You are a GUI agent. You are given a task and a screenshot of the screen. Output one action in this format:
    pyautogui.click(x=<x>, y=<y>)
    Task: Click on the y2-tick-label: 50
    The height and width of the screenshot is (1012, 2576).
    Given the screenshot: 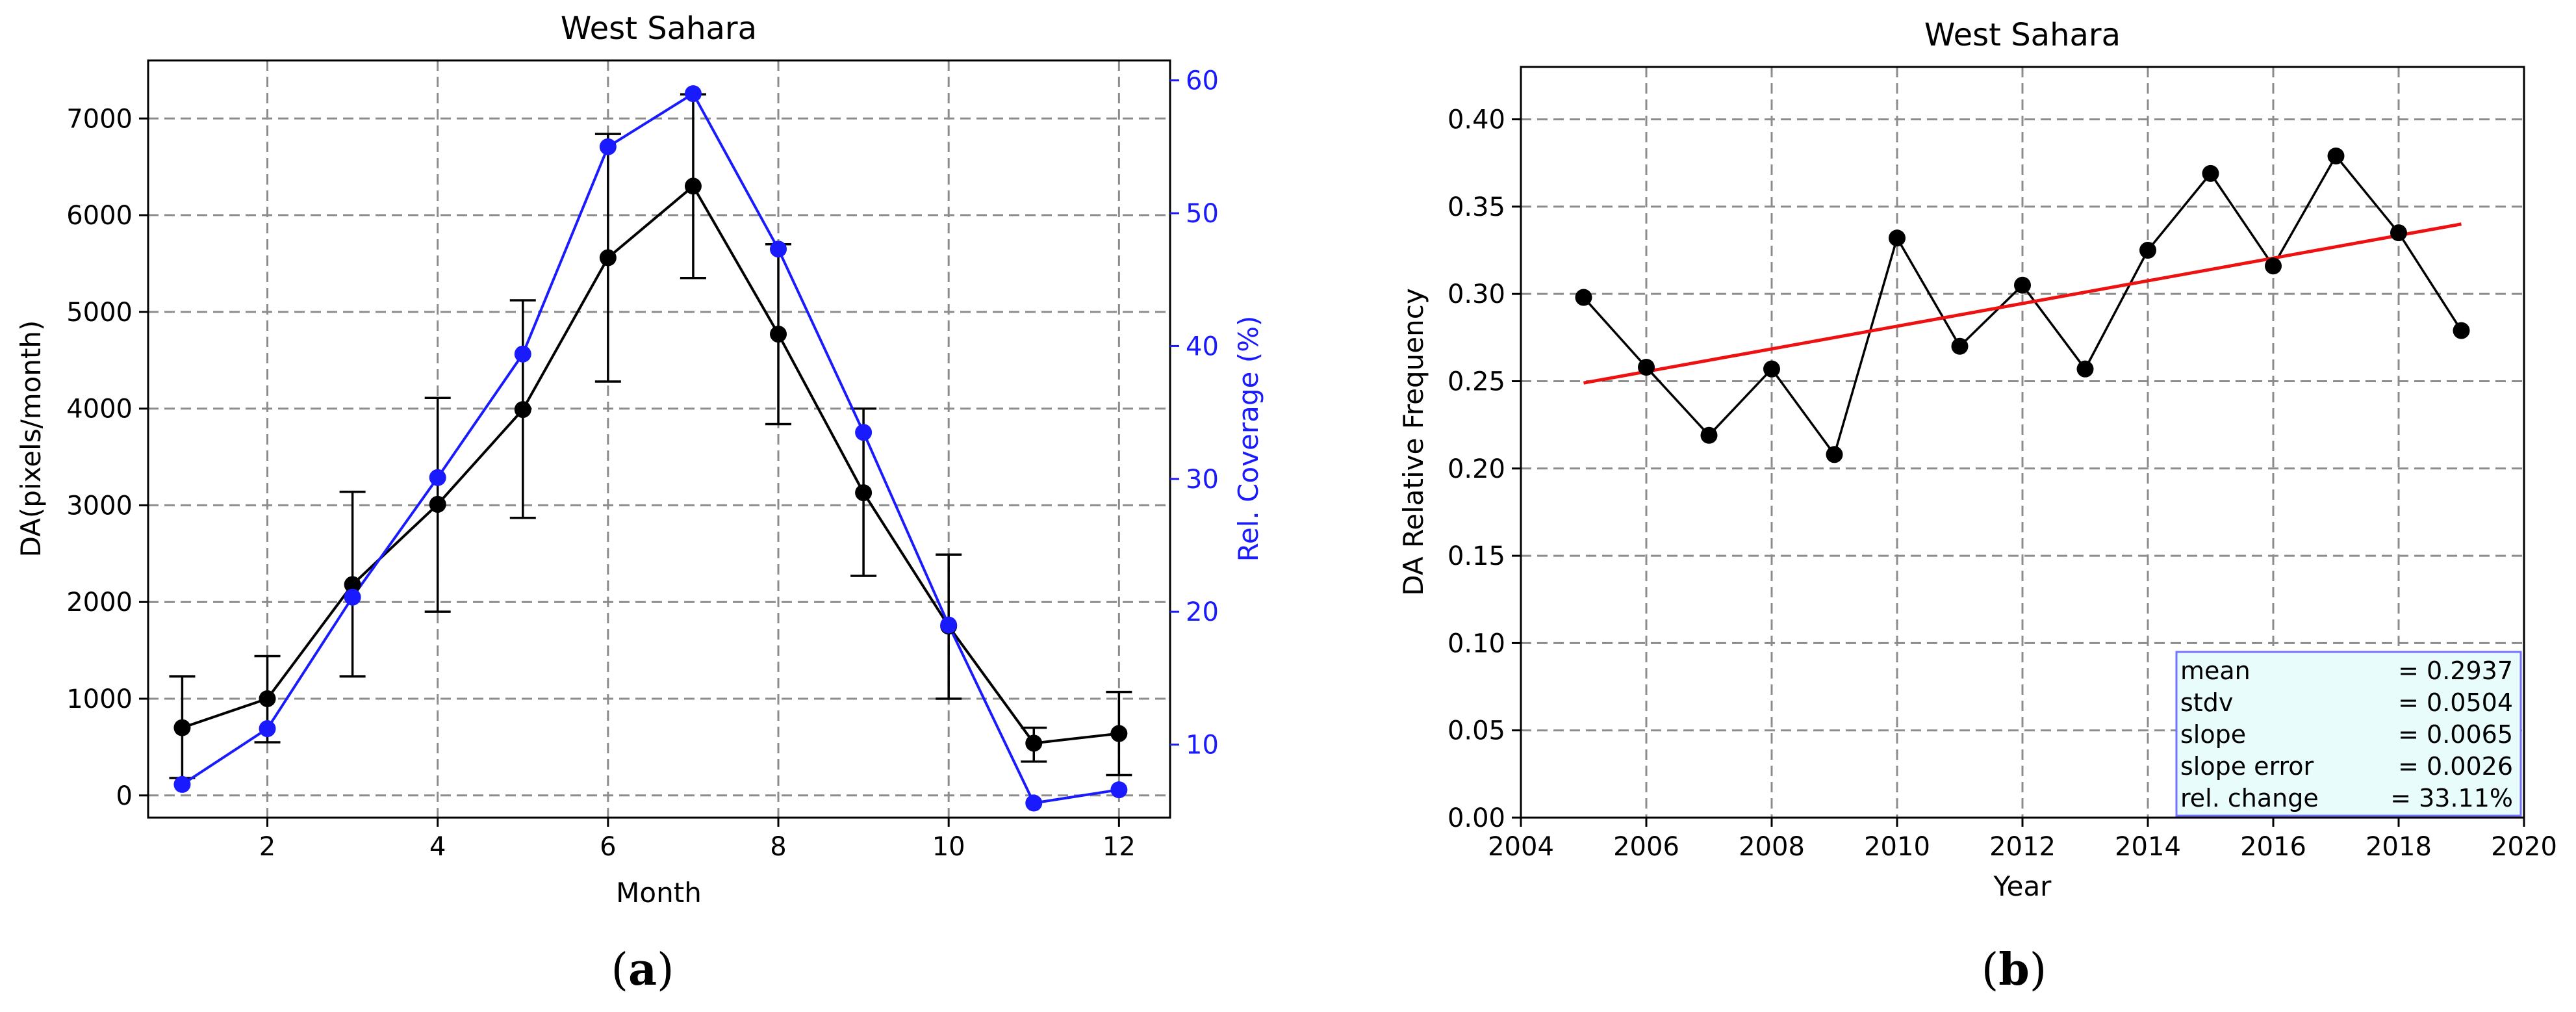 What is the action you would take?
    pyautogui.click(x=1202, y=214)
    